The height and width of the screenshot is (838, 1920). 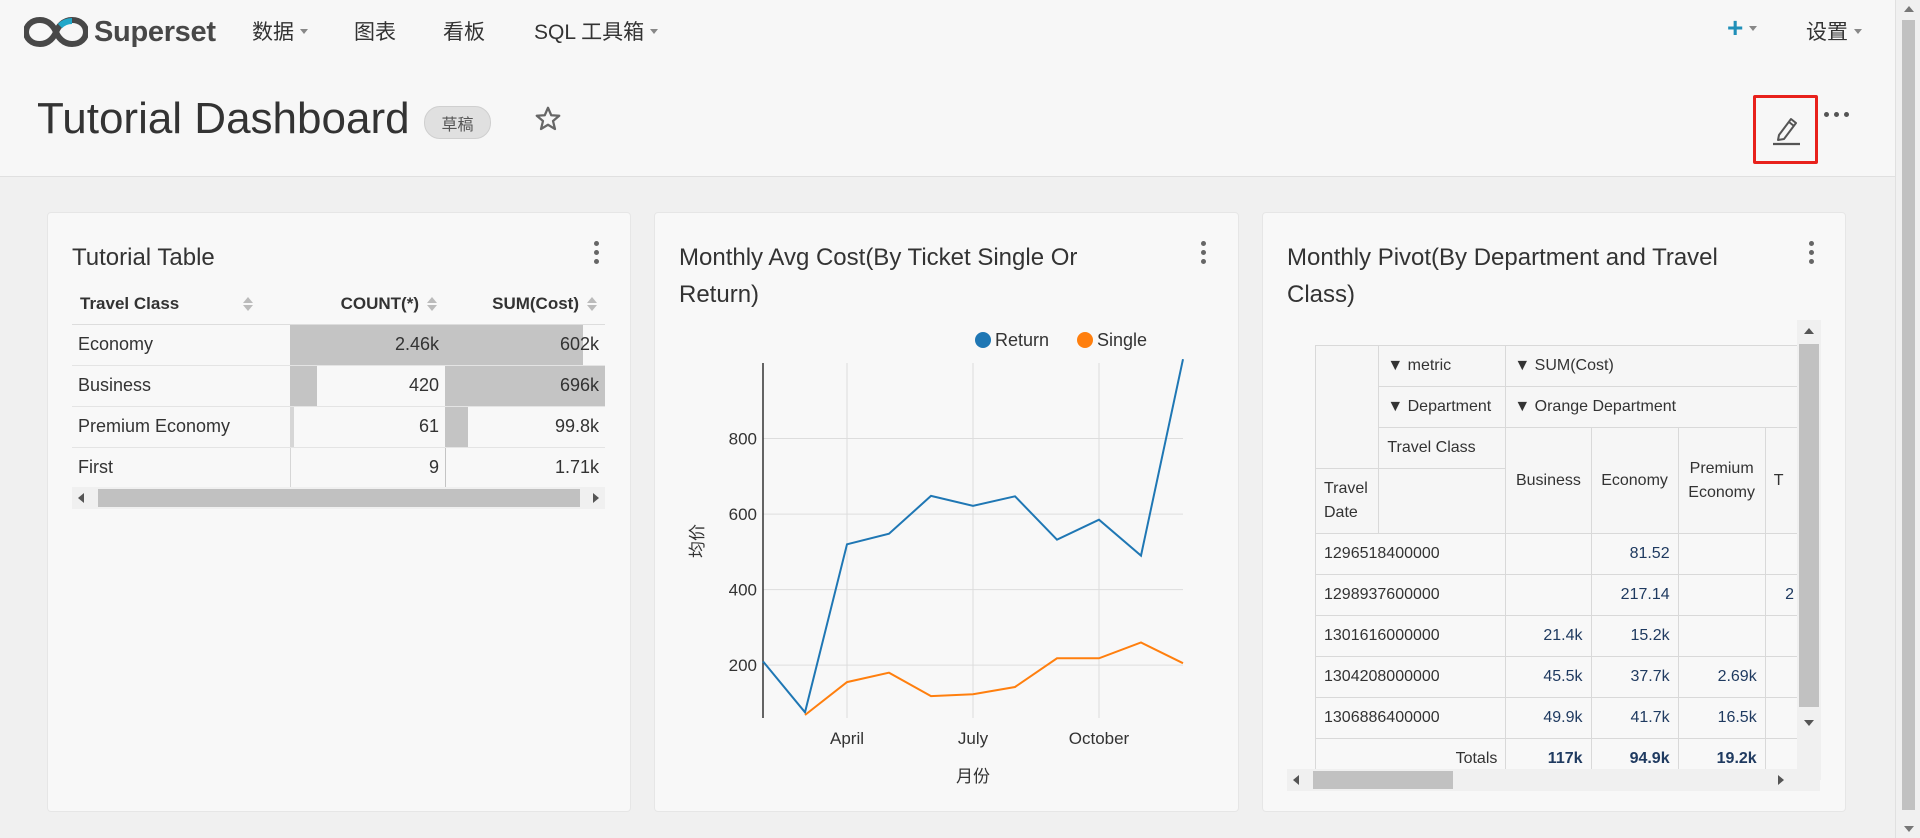 What do you see at coordinates (1634, 480) in the screenshot?
I see `pivot-col-economy: Economy` at bounding box center [1634, 480].